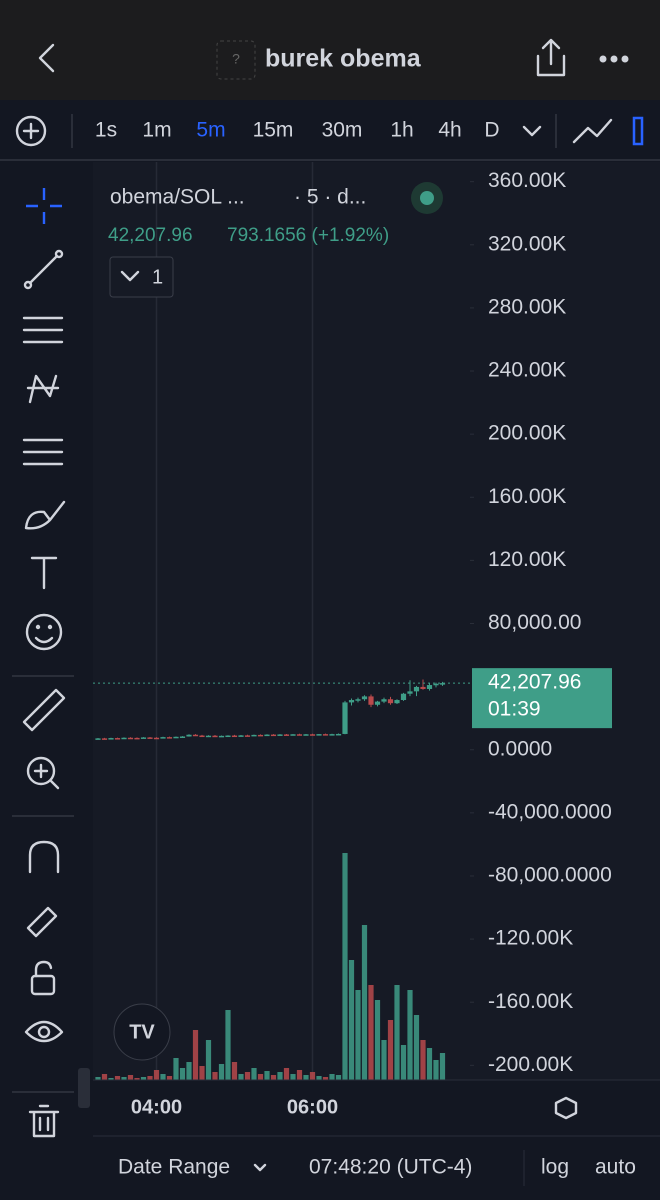  What do you see at coordinates (390, 1167) in the screenshot?
I see `clock: 07:48:20 (UTC-4)` at bounding box center [390, 1167].